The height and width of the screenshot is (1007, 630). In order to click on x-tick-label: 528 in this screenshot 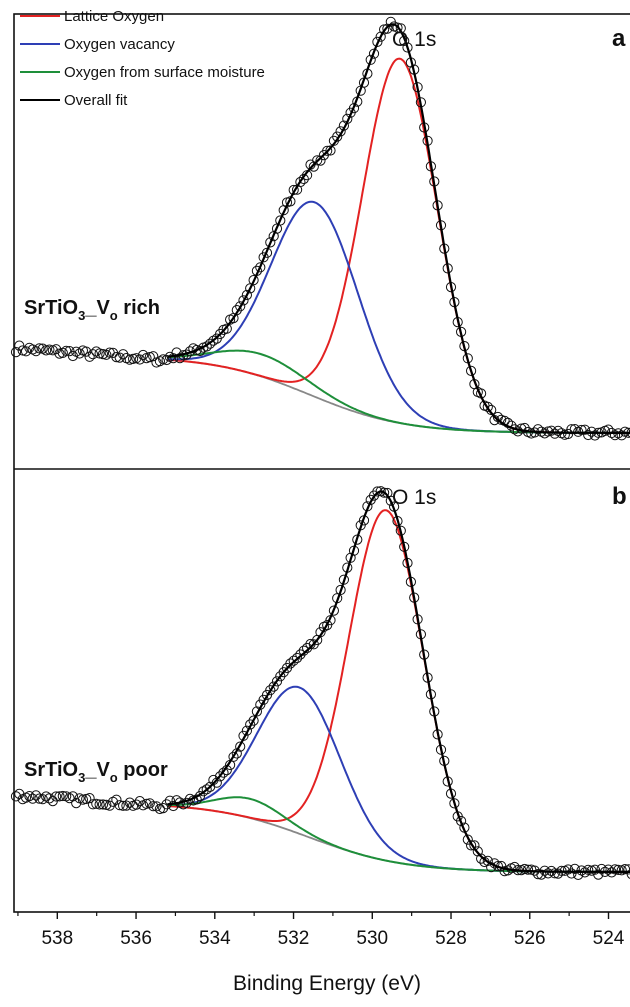, I will do `click(451, 938)`.